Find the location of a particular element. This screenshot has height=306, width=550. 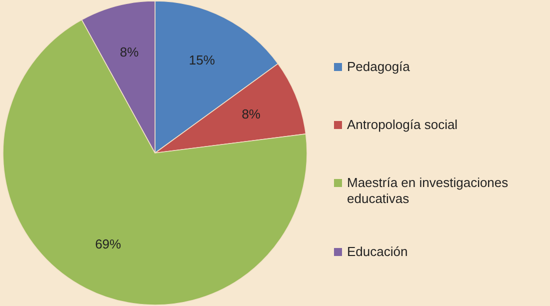

legend-label: Antropología social is located at coordinates (402, 124).